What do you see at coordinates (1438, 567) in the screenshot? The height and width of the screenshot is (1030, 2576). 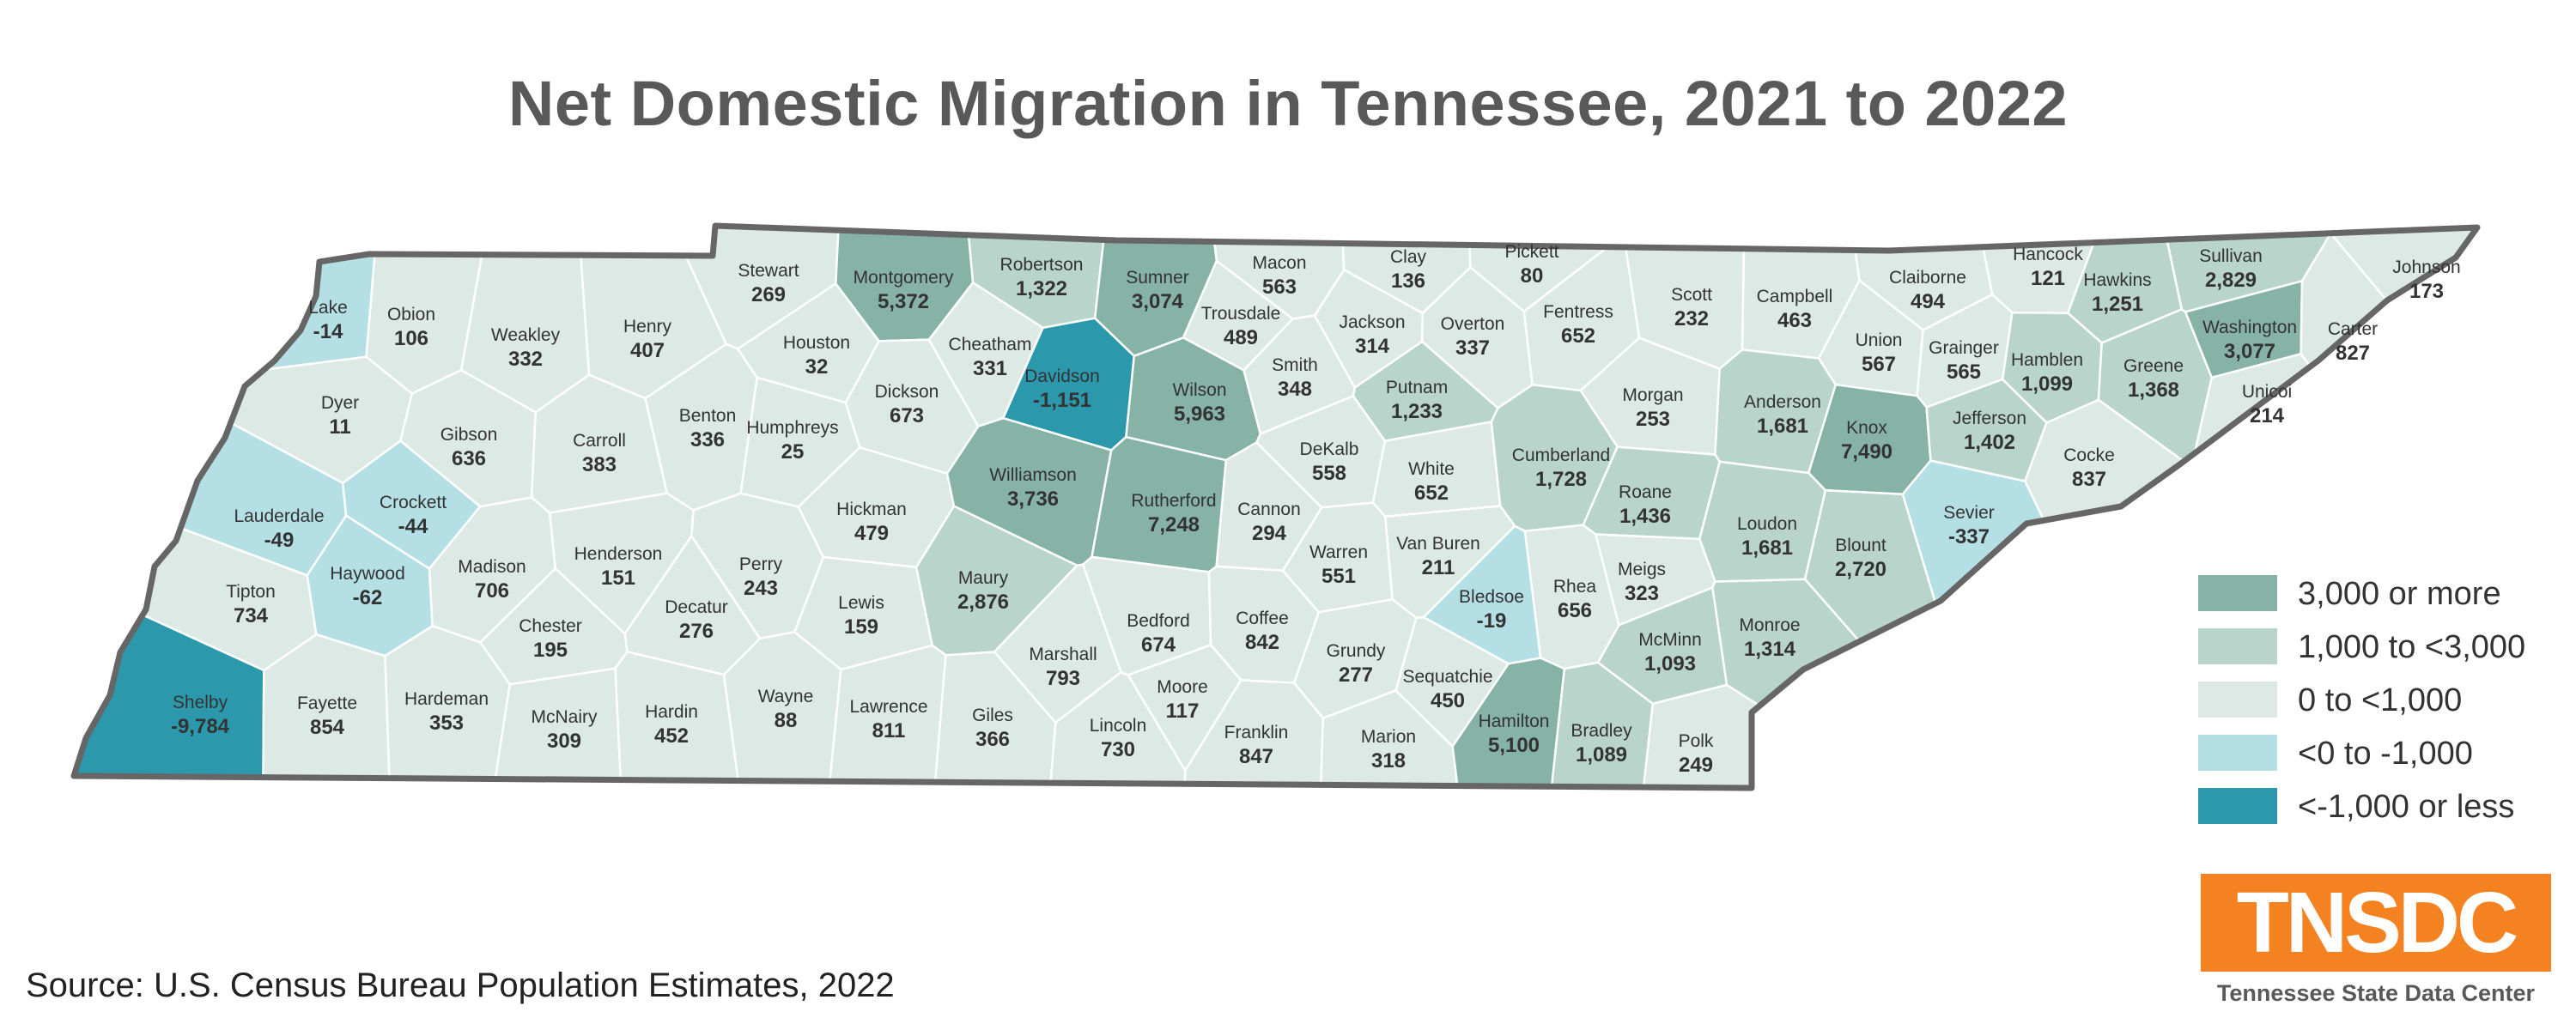 I see `county-value-label: 211` at bounding box center [1438, 567].